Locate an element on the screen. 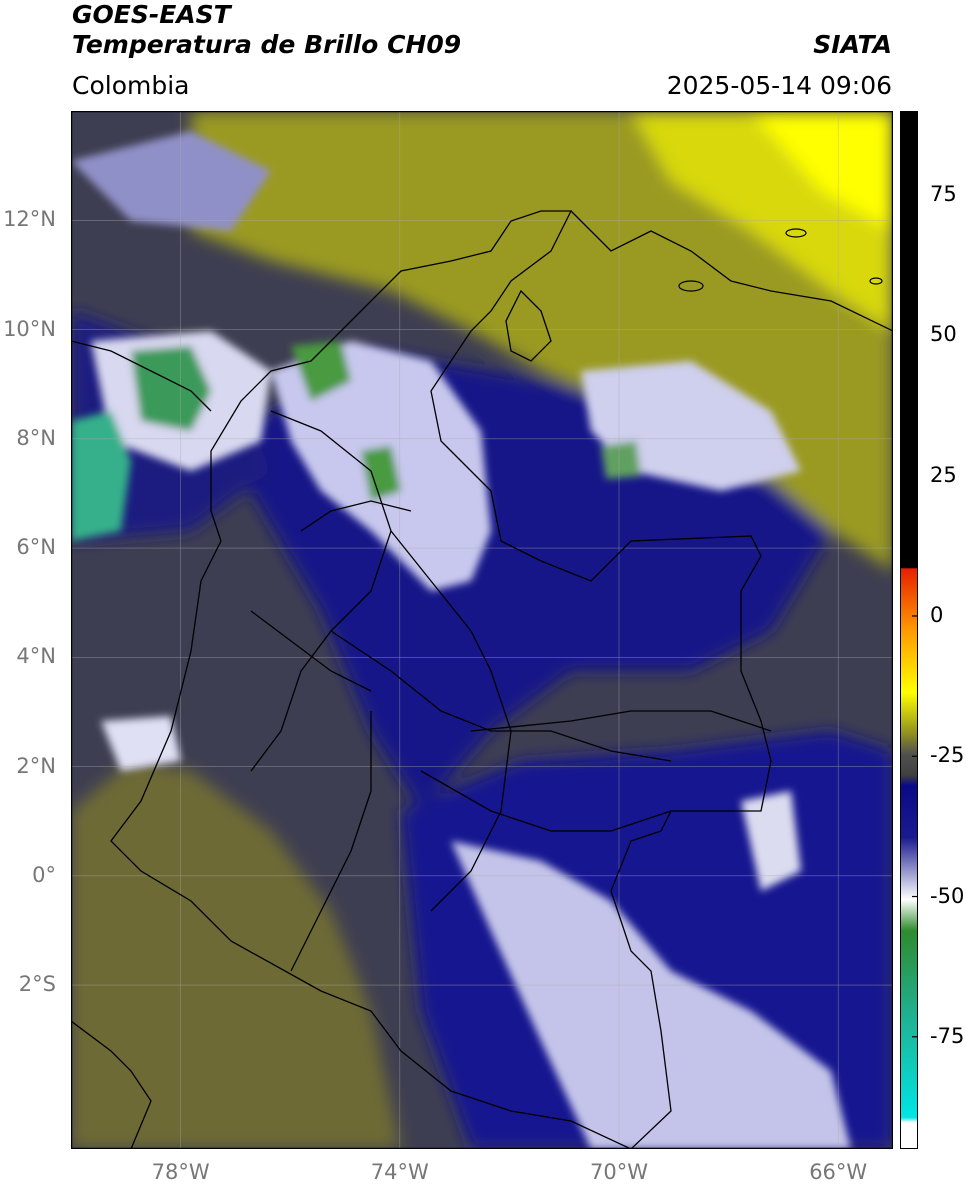  venezuela-coast is located at coordinates (731, 271).